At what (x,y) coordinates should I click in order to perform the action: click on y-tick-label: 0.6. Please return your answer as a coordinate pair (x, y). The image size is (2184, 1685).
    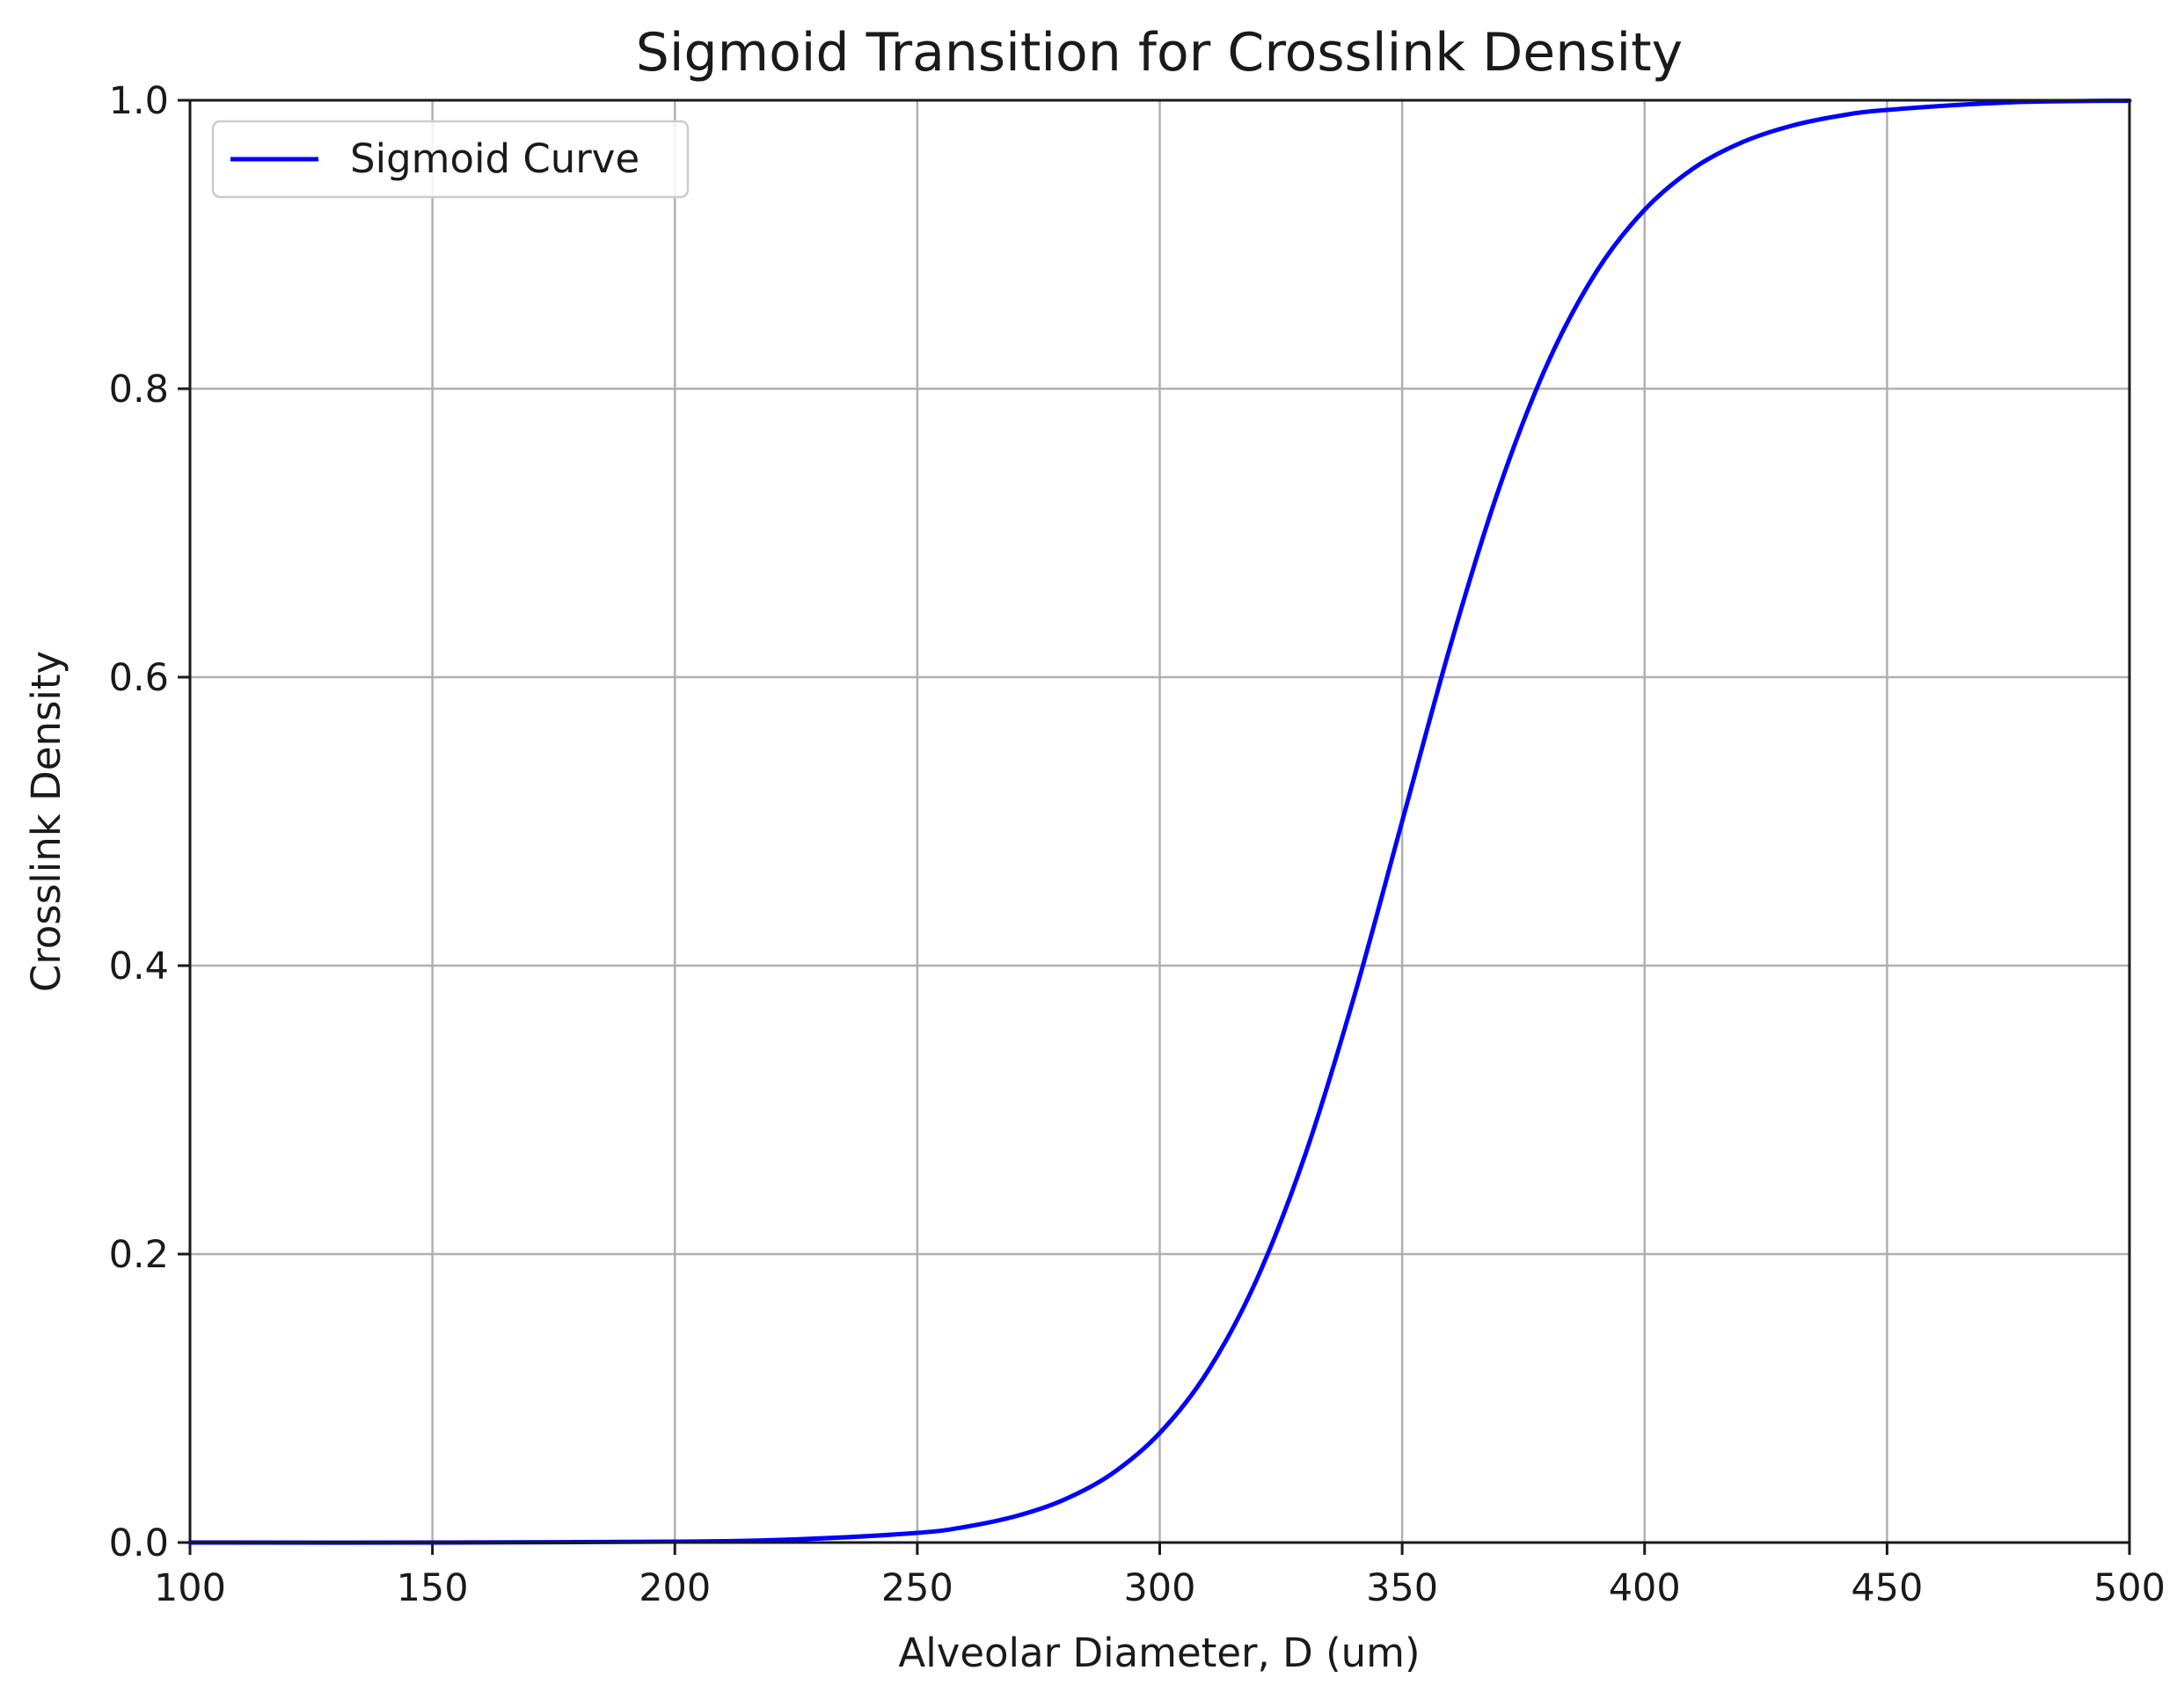
    Looking at the image, I should click on (139, 678).